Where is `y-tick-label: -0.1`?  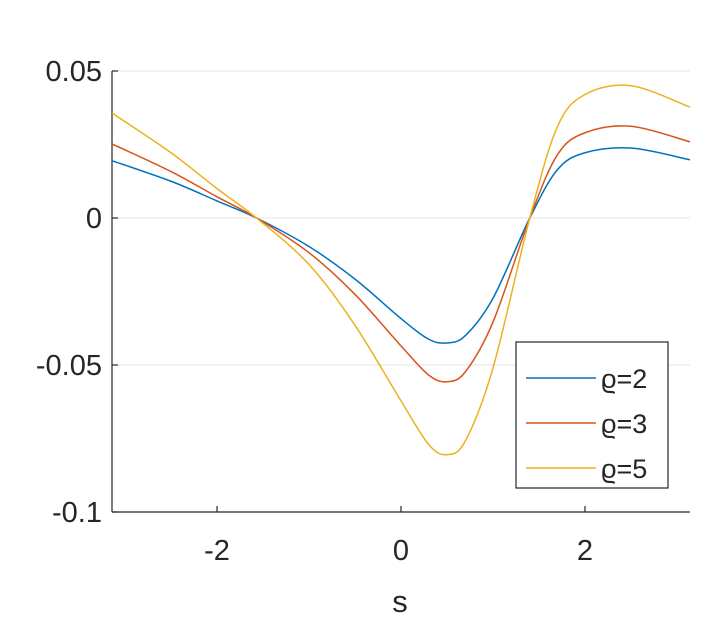
y-tick-label: -0.1 is located at coordinates (77, 513).